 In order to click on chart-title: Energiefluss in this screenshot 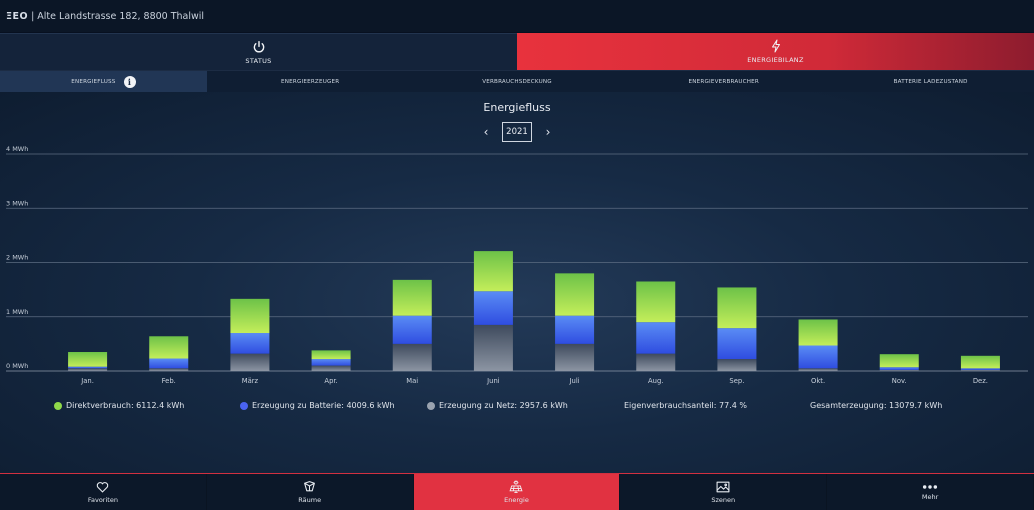, I will do `click(517, 107)`.